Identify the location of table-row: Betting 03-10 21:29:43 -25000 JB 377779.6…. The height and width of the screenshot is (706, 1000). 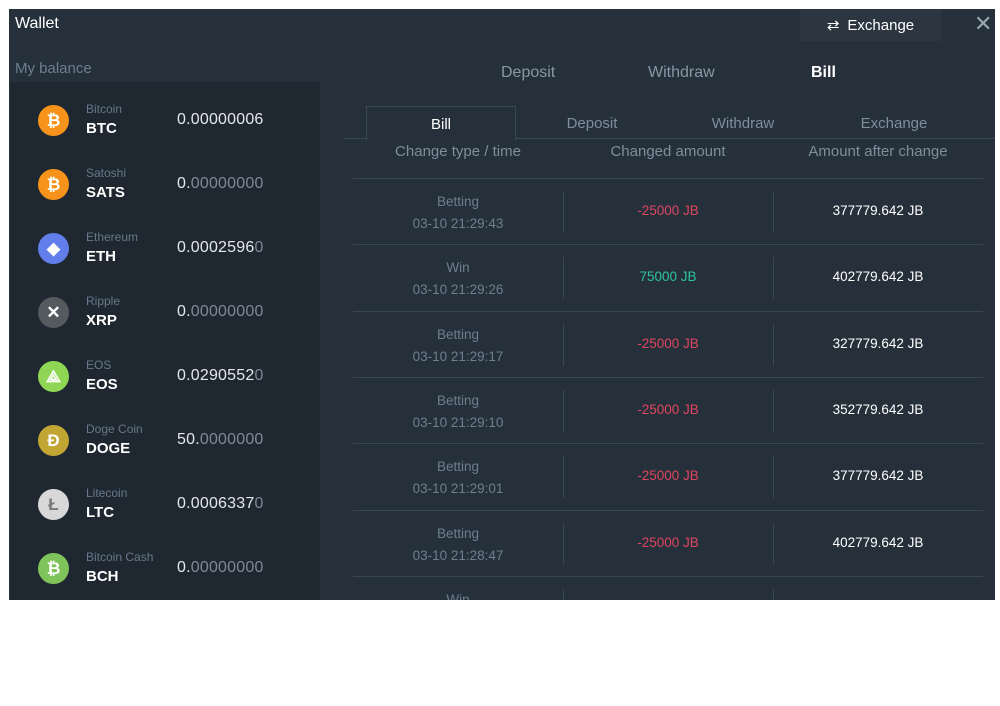
(668, 211).